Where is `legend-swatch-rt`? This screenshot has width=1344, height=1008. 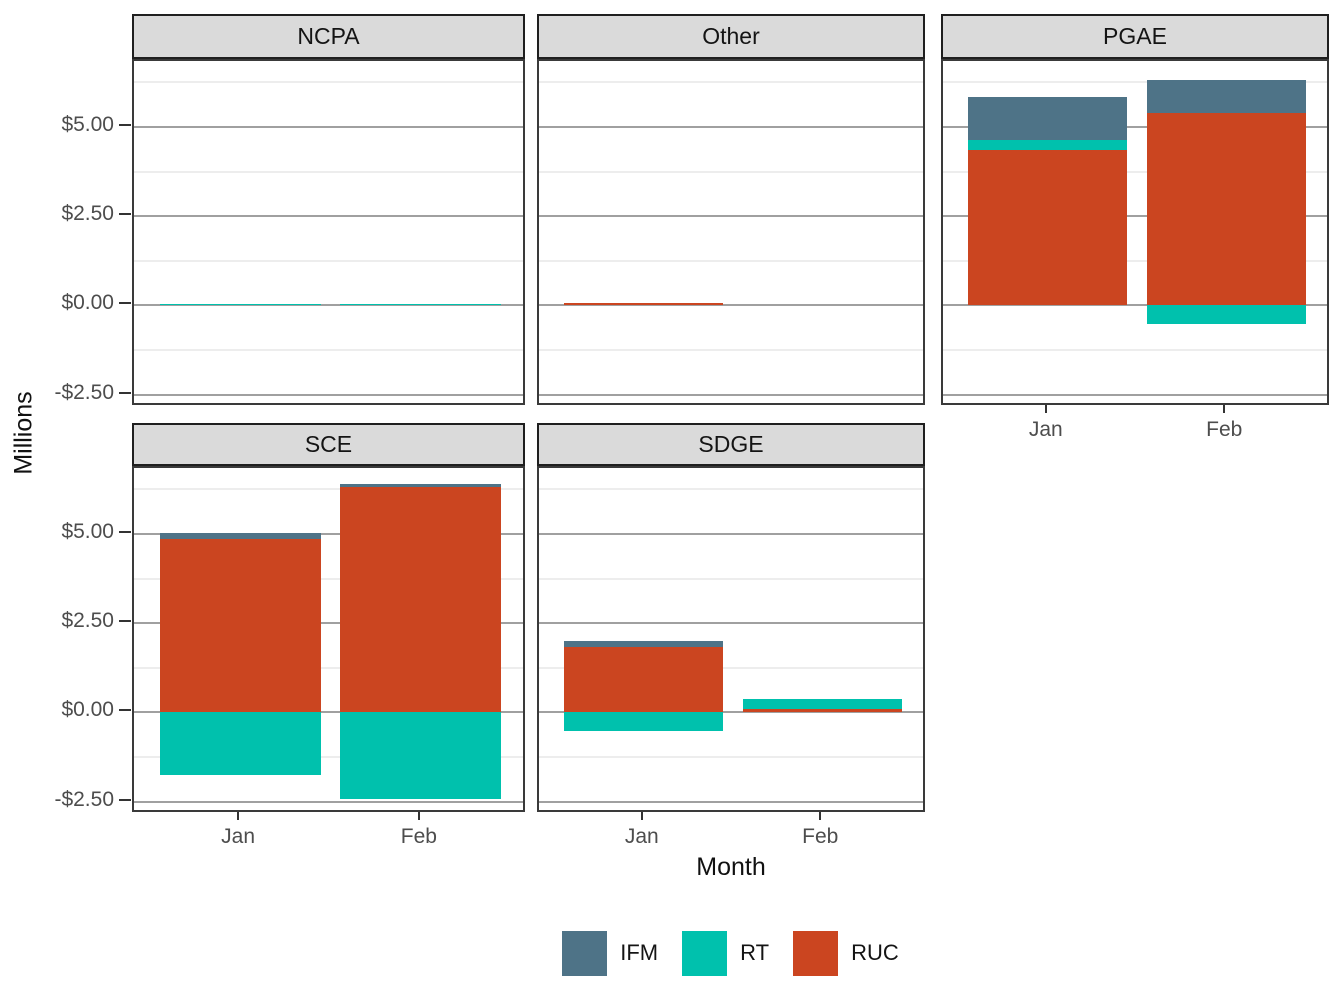 legend-swatch-rt is located at coordinates (705, 953).